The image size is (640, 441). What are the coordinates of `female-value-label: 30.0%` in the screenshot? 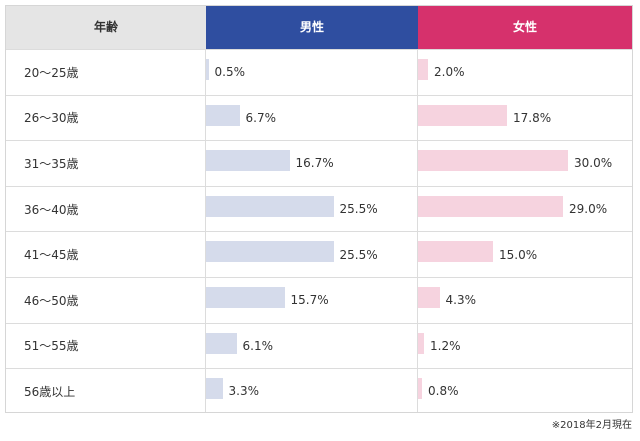 It's located at (593, 163).